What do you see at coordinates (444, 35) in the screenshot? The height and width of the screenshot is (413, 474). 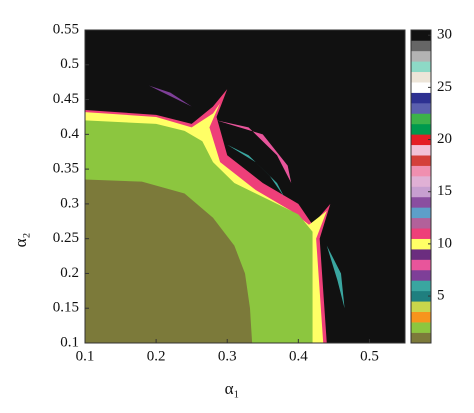 I see `colorbar-tick-label: 30` at bounding box center [444, 35].